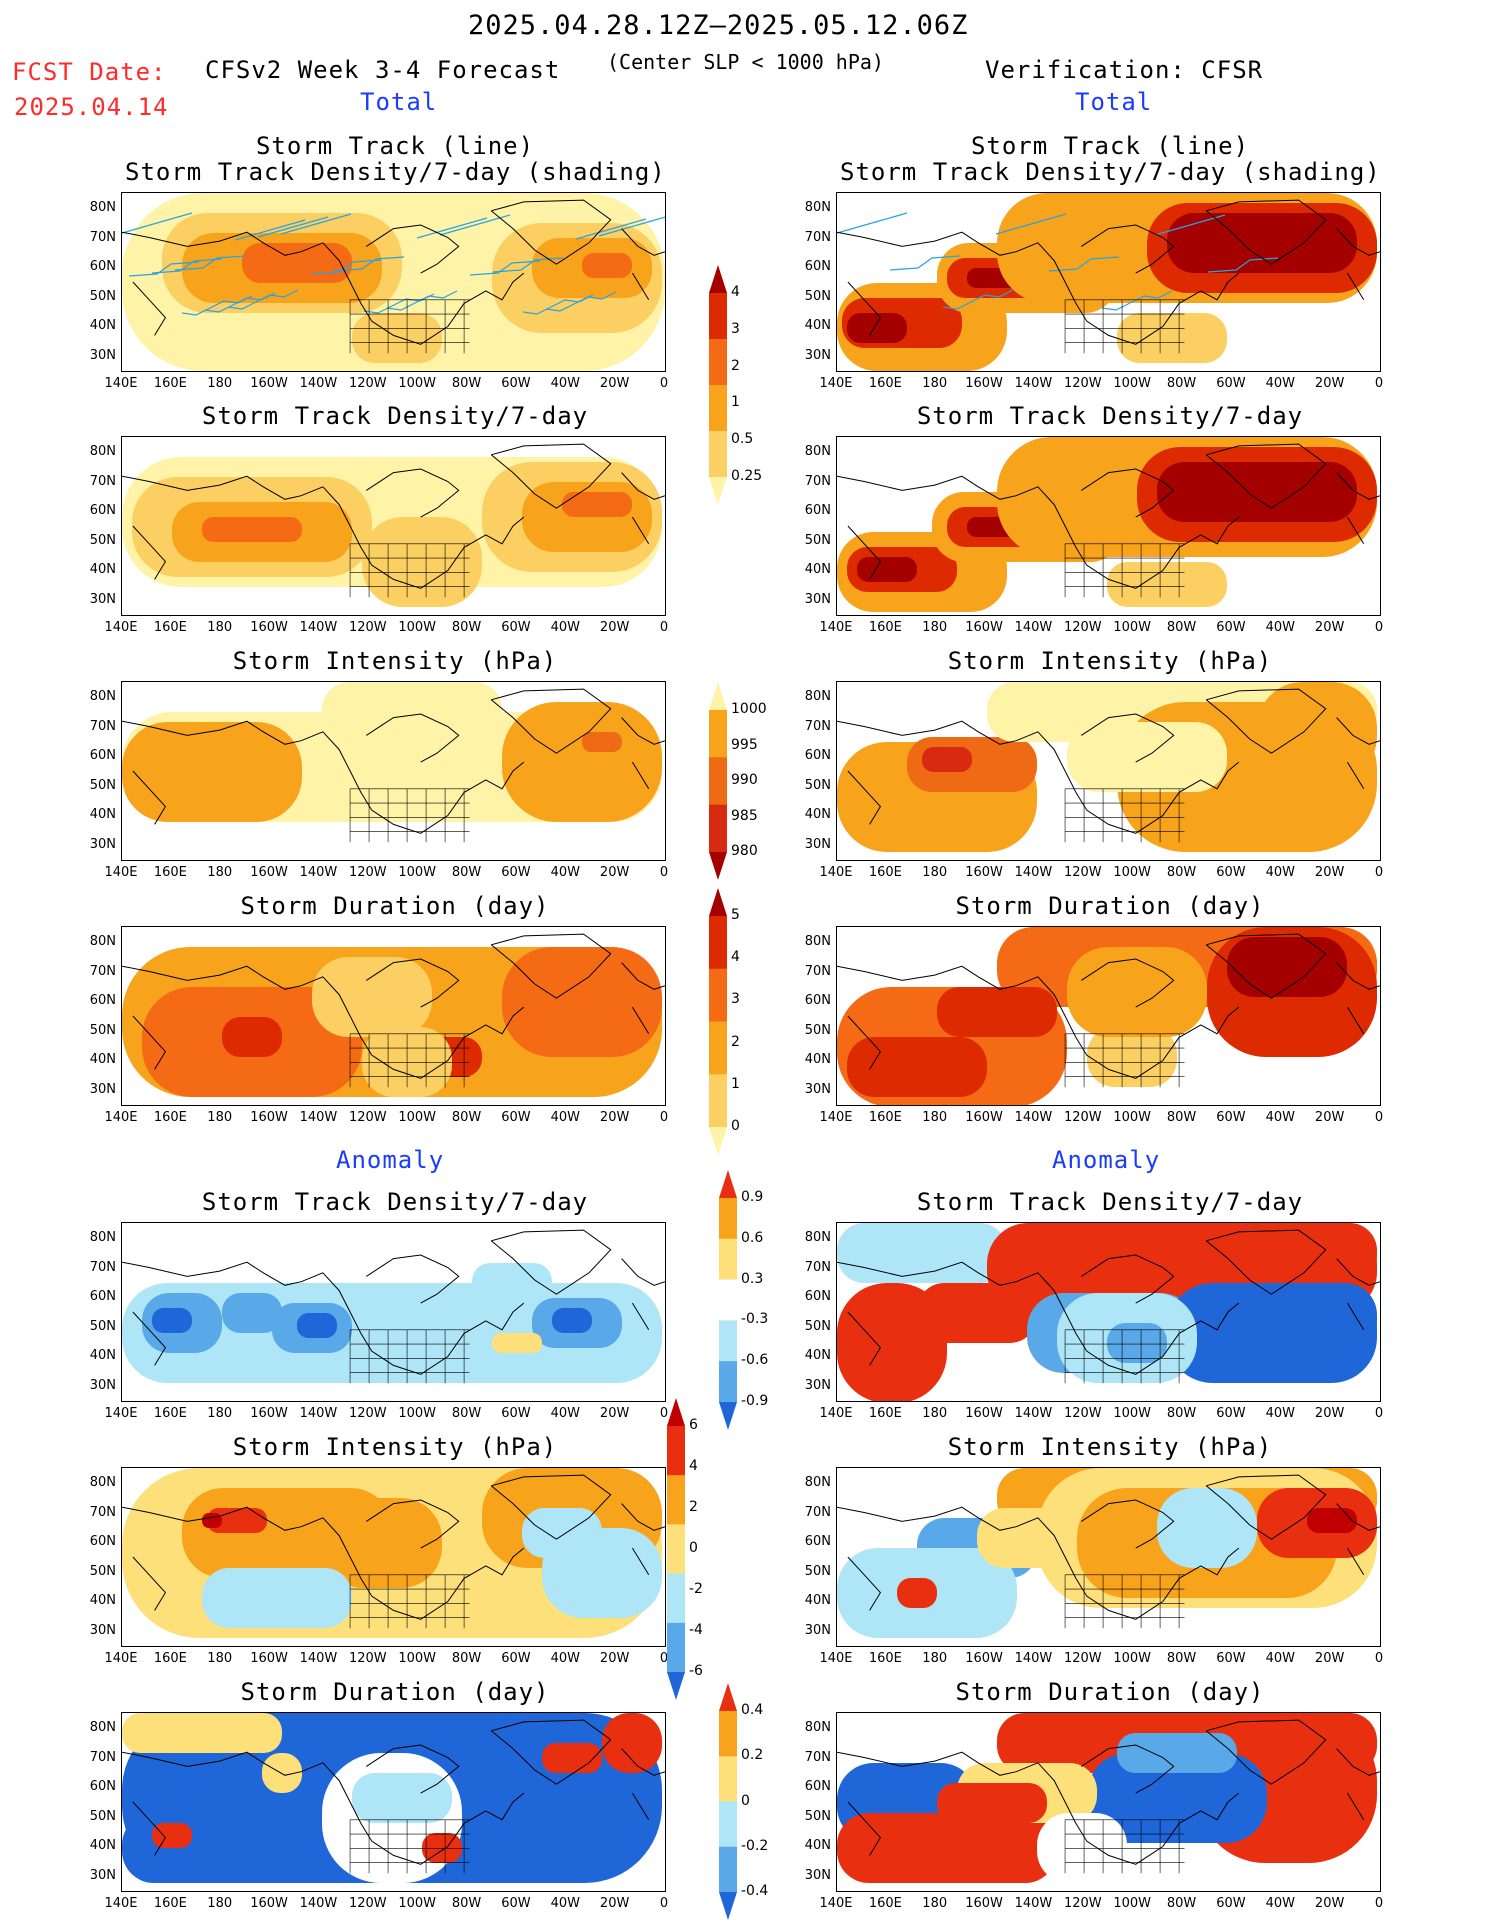 This screenshot has height=1925, width=1487. Describe the element at coordinates (817, 237) in the screenshot. I see `lat-label: 70N` at that location.